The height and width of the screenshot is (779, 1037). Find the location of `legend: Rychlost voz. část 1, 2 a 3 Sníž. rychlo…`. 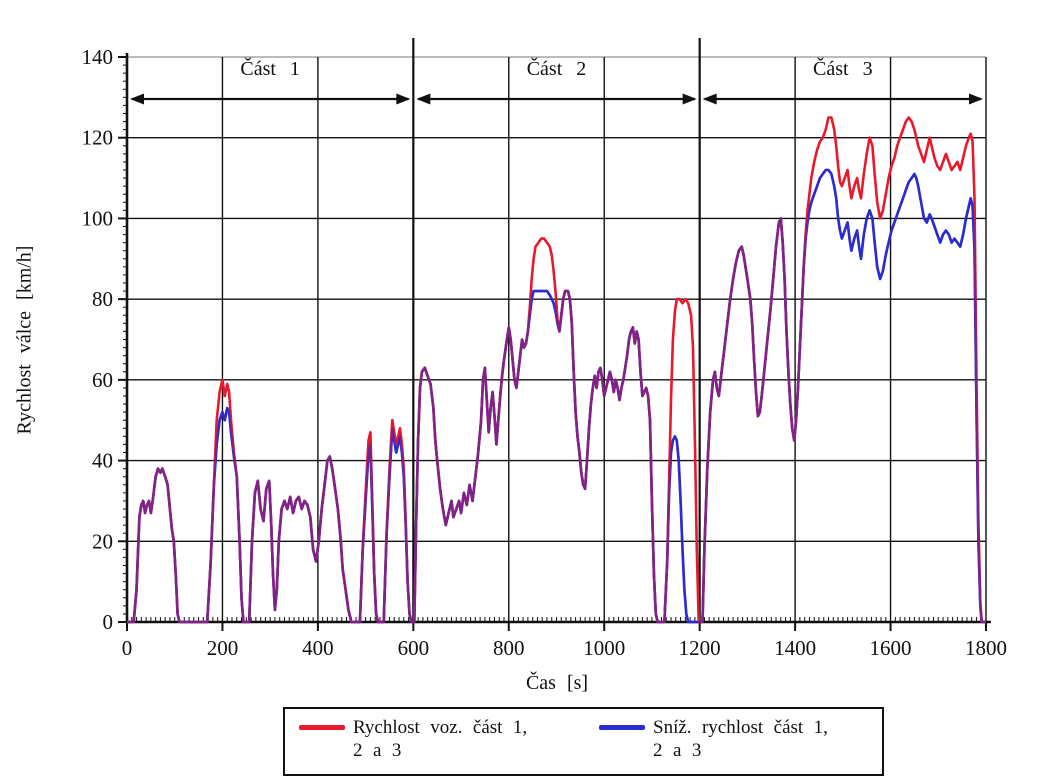

legend: Rychlost voz. část 1, 2 a 3 Sníž. rychlo… is located at coordinates (583, 741).